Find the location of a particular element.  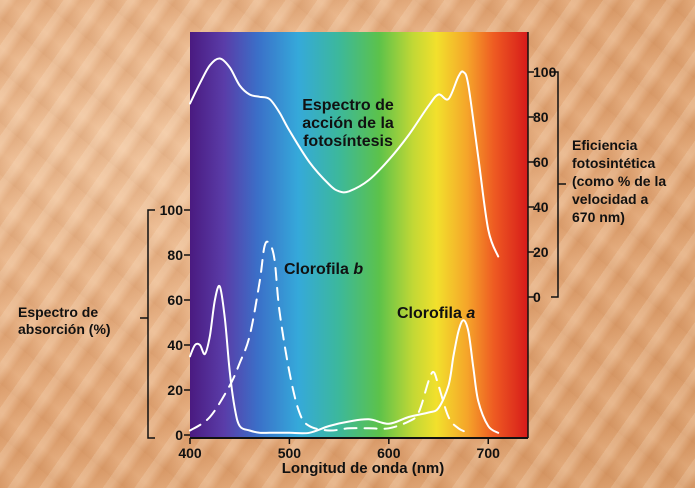

x-tick-label: 600 is located at coordinates (389, 453).